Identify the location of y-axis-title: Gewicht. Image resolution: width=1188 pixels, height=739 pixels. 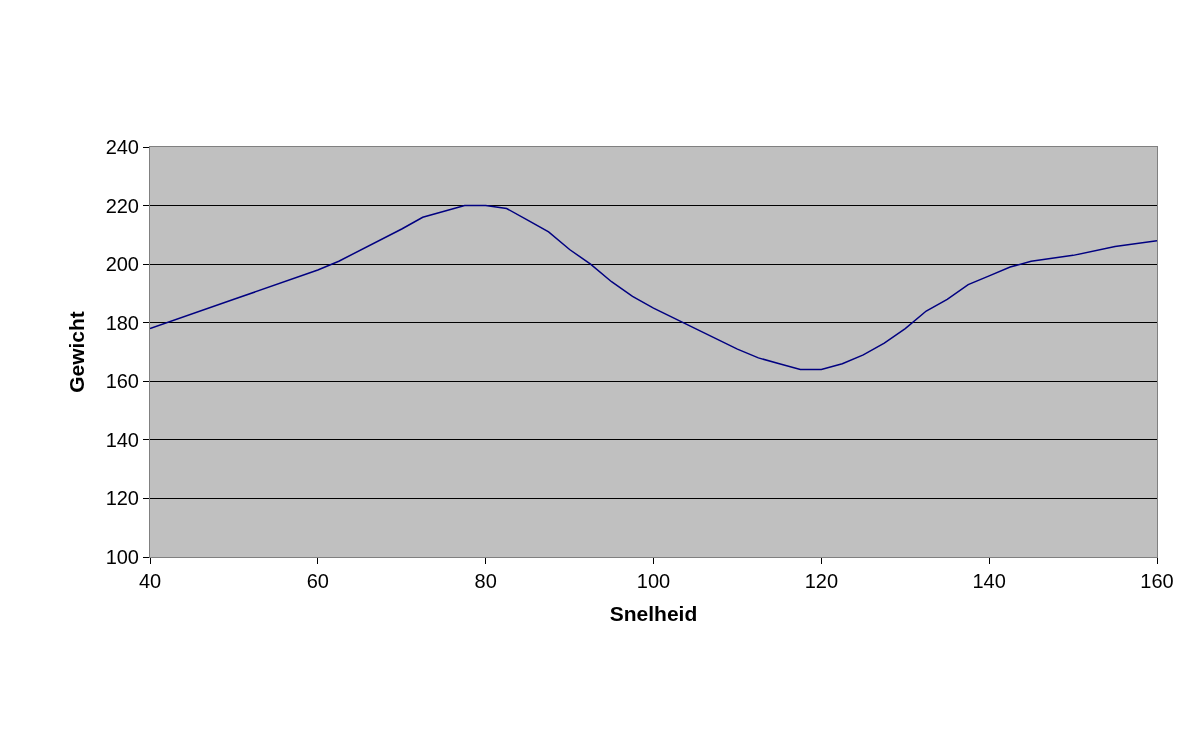
(76, 352).